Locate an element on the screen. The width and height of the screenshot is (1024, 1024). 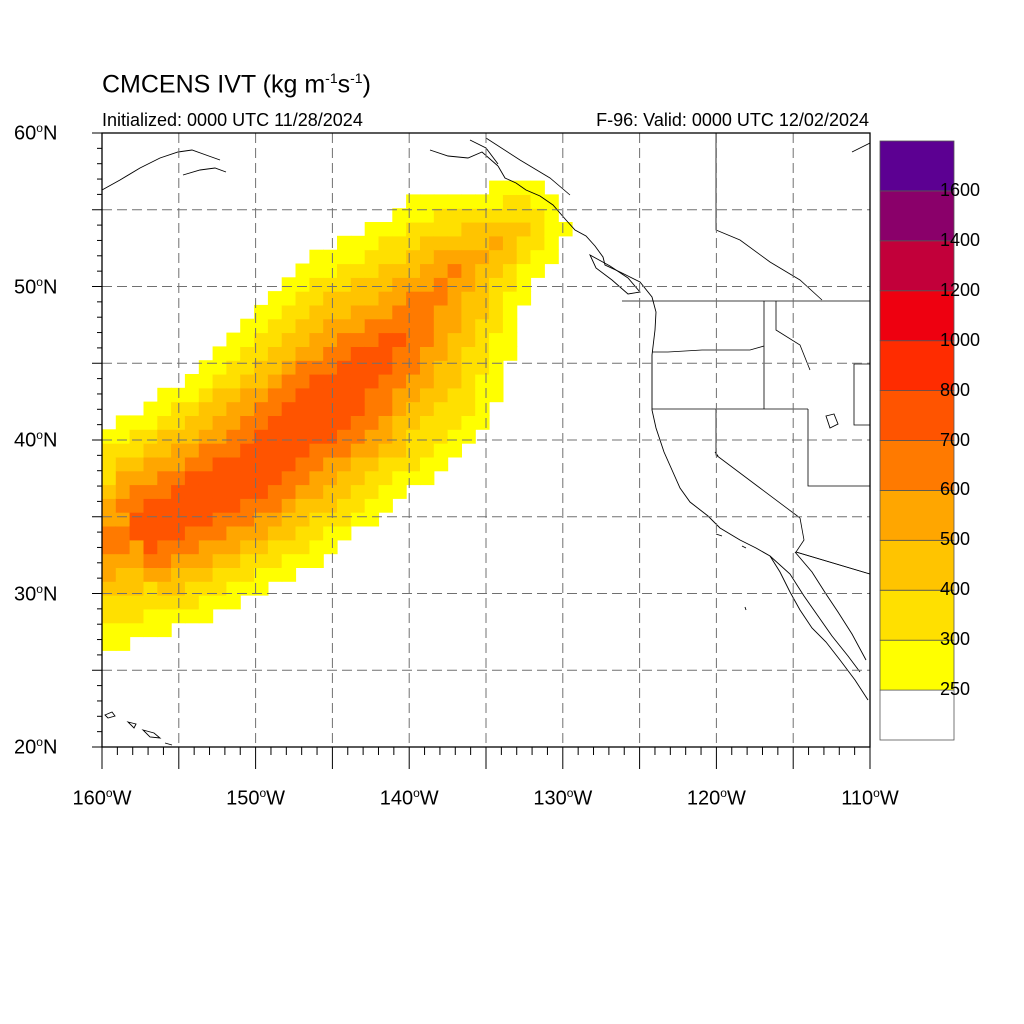
lon-label: 140oW is located at coordinates (409, 798).